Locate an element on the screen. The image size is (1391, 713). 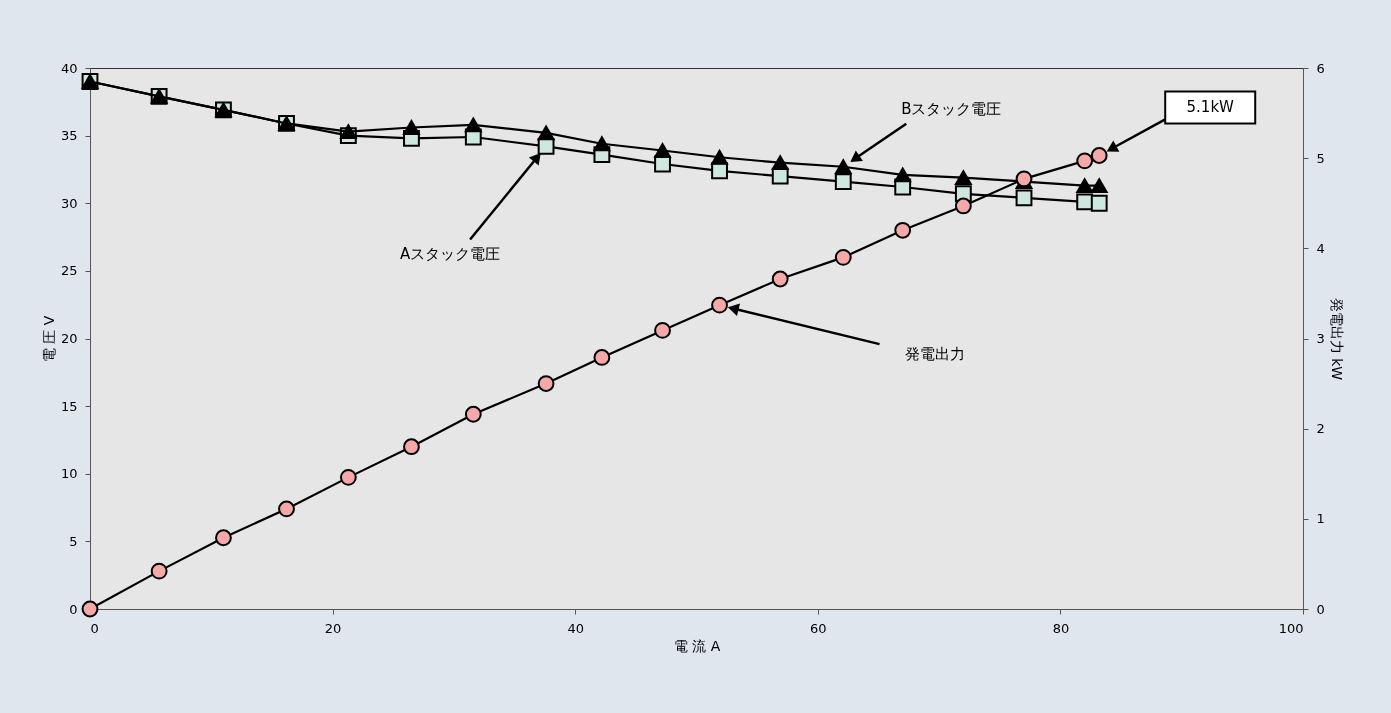
y2-tick-label: 5 is located at coordinates (1320, 158).